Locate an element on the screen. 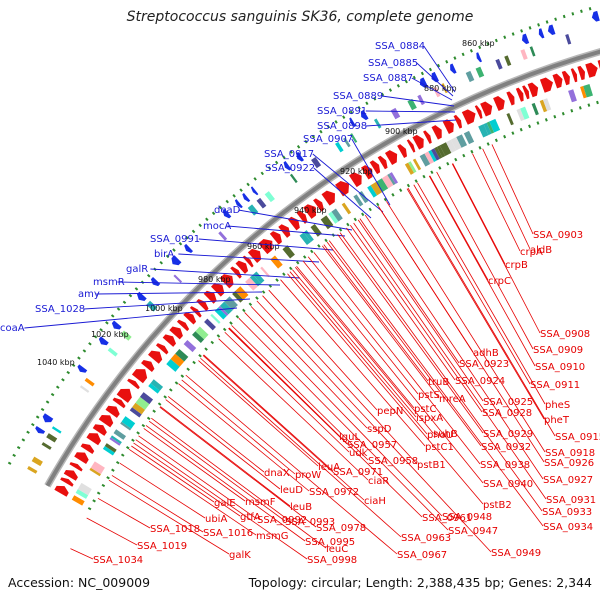  gene-label-SSA_0971: SSA_0971 is located at coordinates (358, 472).